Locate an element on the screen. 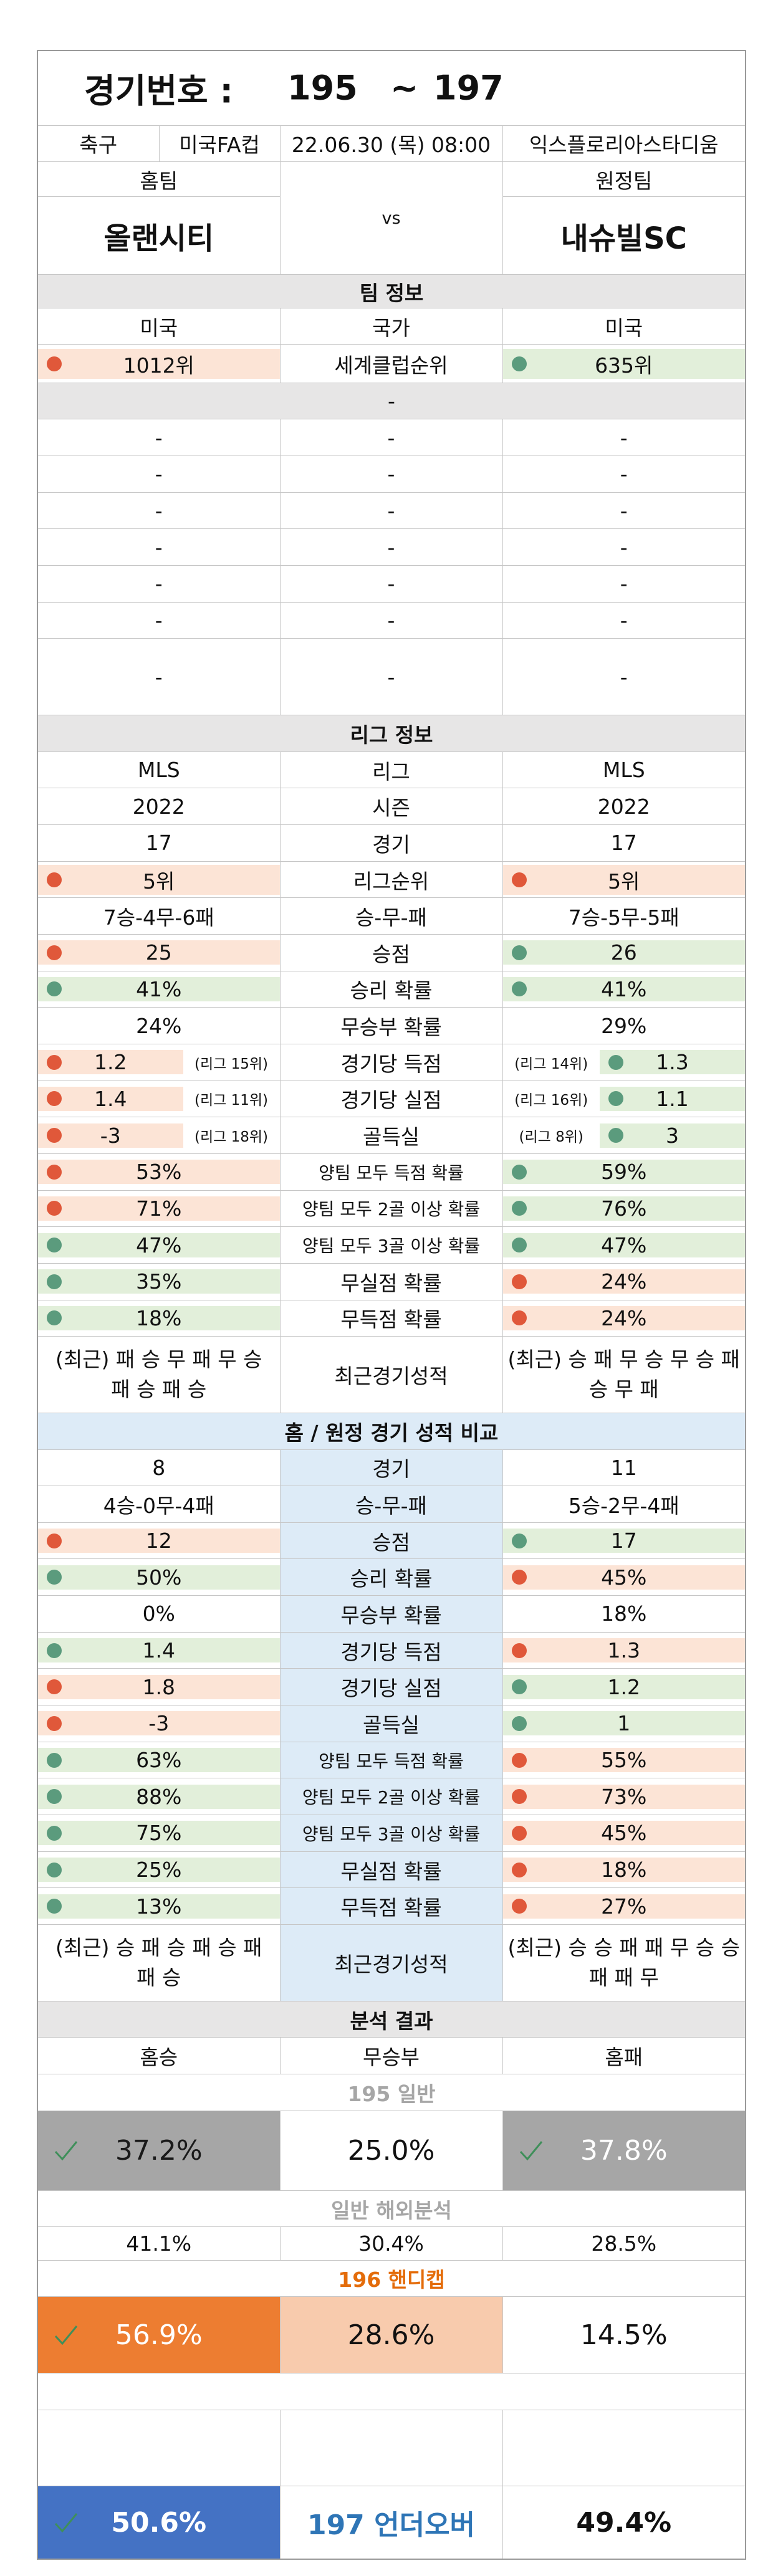 Image resolution: width=773 pixels, height=2576 pixels. row-label: 골득실 is located at coordinates (391, 1136).